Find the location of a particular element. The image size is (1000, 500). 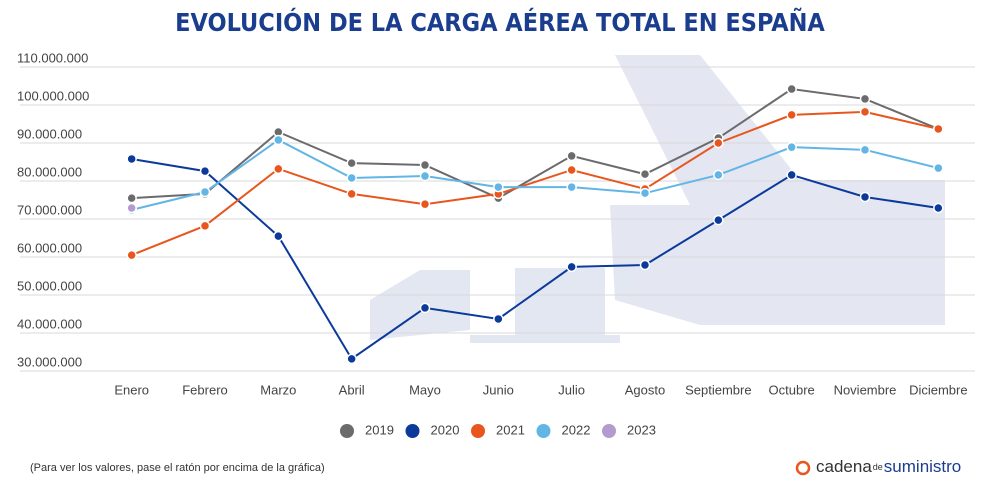

x-tick-label: Junio is located at coordinates (498, 389).